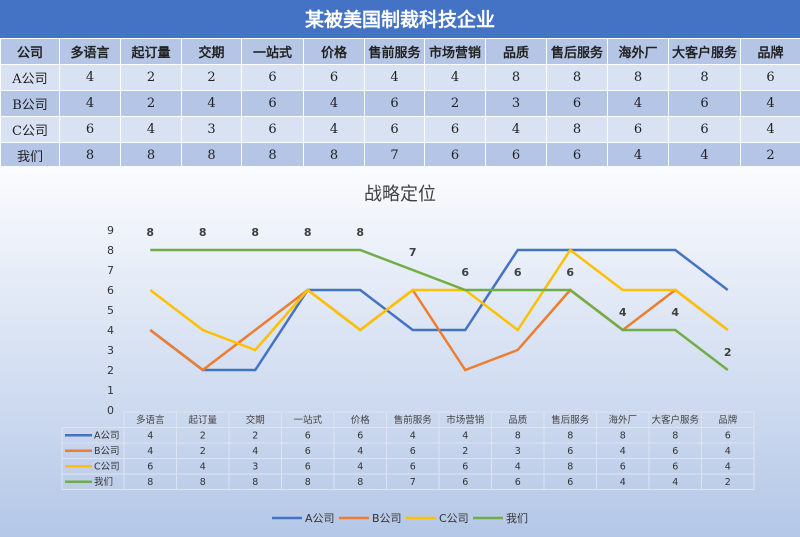 This screenshot has height=537, width=800. What do you see at coordinates (517, 518) in the screenshot?
I see `legend-label: 我们` at bounding box center [517, 518].